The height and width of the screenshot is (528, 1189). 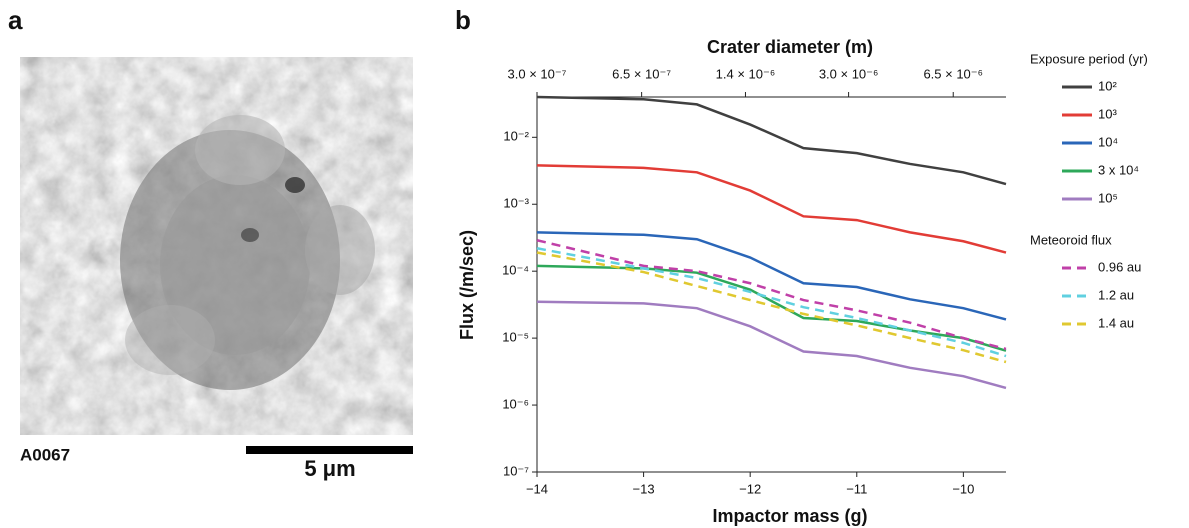 What do you see at coordinates (789, 516) in the screenshot?
I see `x-axis-title: Impactor mass (g)` at bounding box center [789, 516].